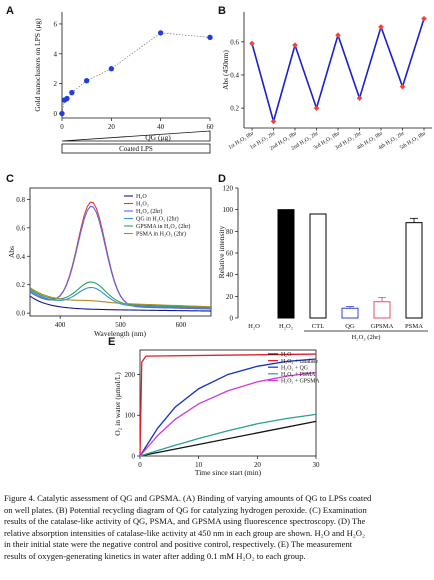 Image resolution: width=434 pixels, height=580 pixels. I want to click on c-y-tick-label: 0.4, so click(20, 257).